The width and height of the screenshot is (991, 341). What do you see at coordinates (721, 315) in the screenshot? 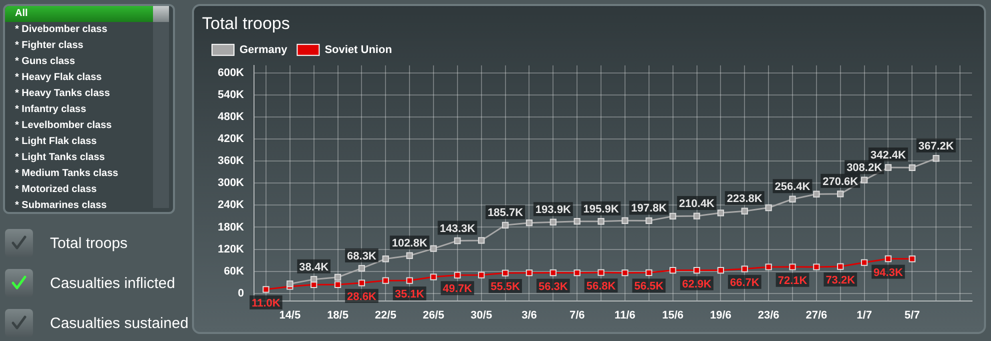
I see `x-tick-label: 19/6` at bounding box center [721, 315].